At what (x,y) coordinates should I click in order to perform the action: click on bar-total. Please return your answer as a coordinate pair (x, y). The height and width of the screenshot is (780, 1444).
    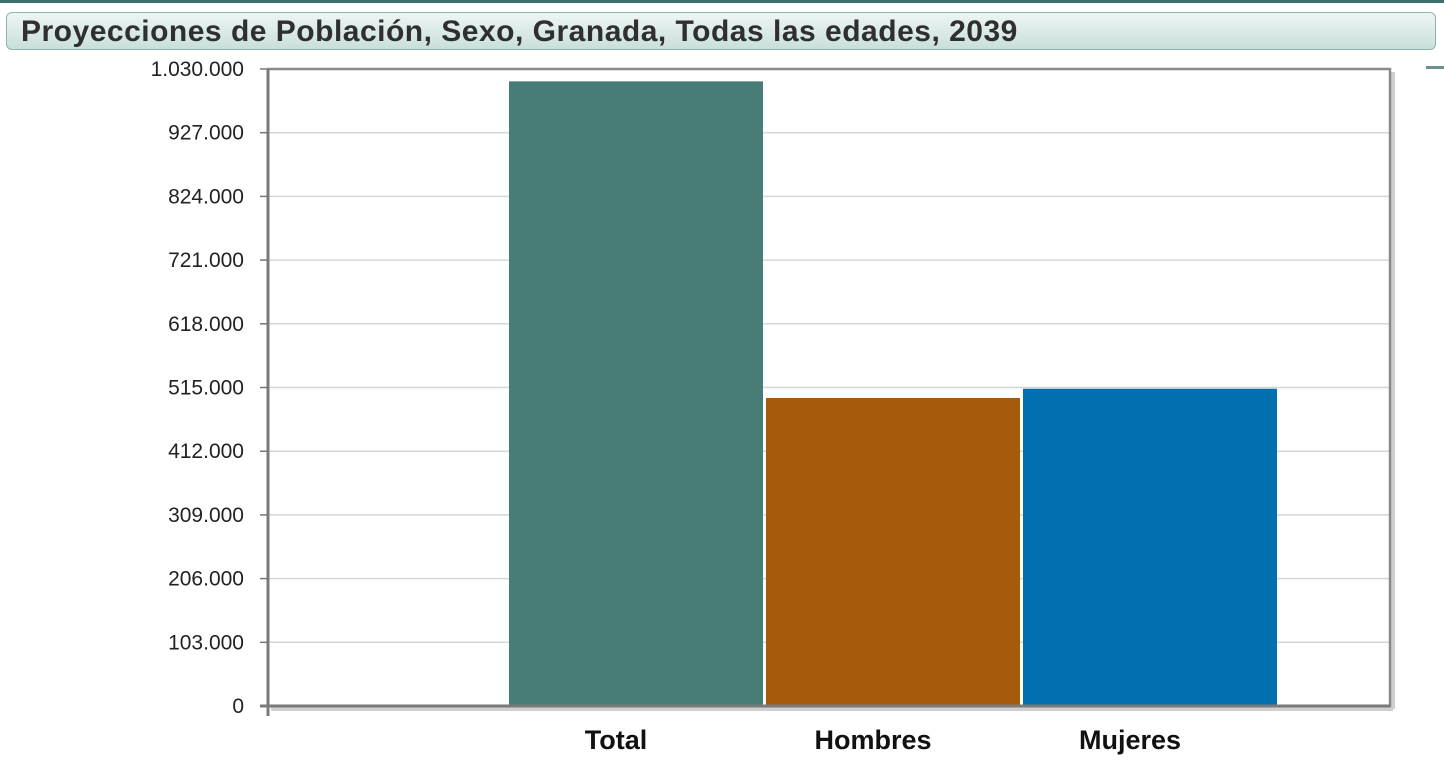
    Looking at the image, I should click on (636, 393).